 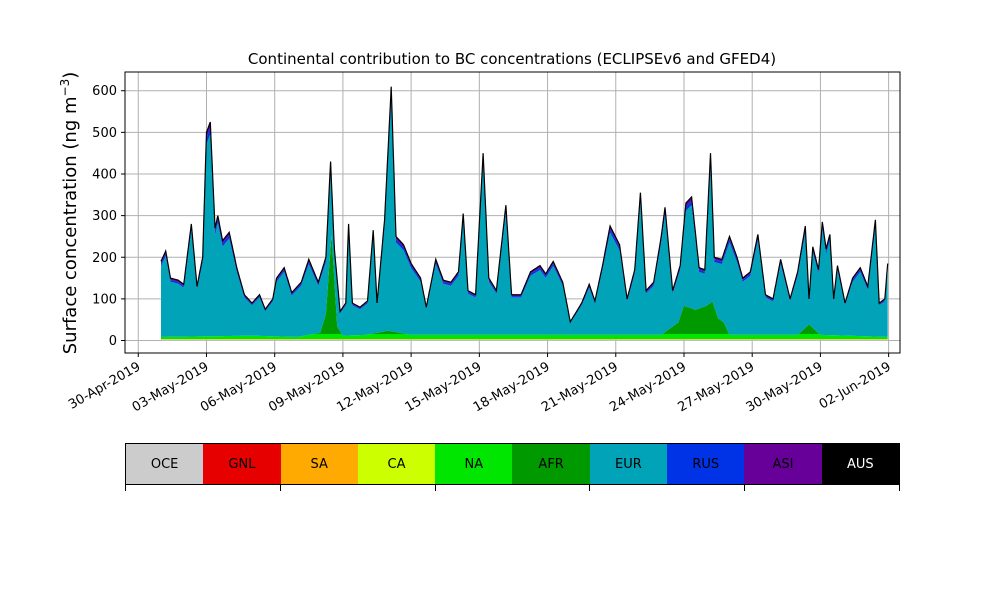 I want to click on y-axis: 0 100 200 300 400 500 600, so click(x=108, y=216).